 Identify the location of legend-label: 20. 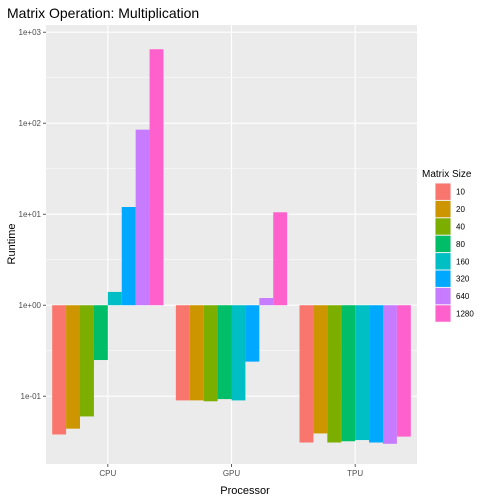
(460, 209).